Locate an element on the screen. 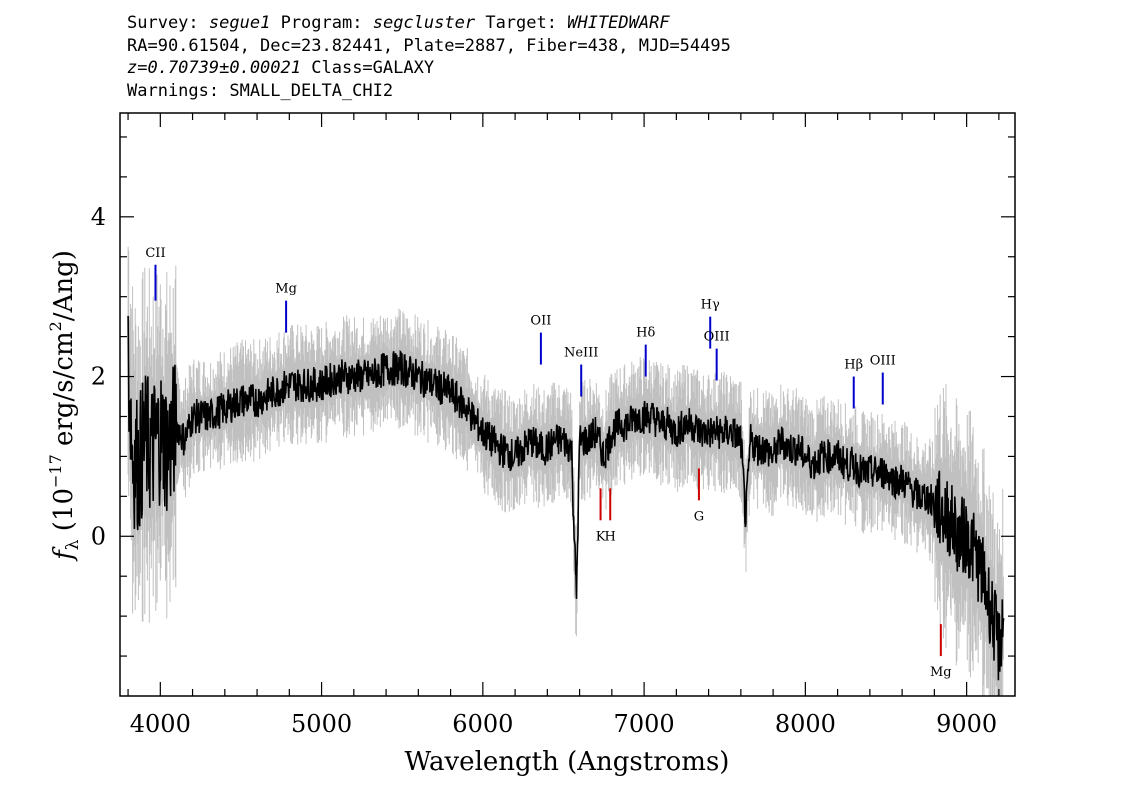 The width and height of the screenshot is (1134, 810). y-tick-label: 4 is located at coordinates (98, 217).